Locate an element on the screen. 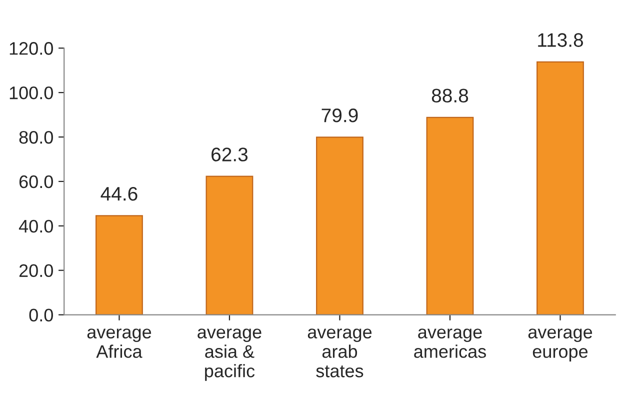  y-tick-label: 60.0 is located at coordinates (36, 181).